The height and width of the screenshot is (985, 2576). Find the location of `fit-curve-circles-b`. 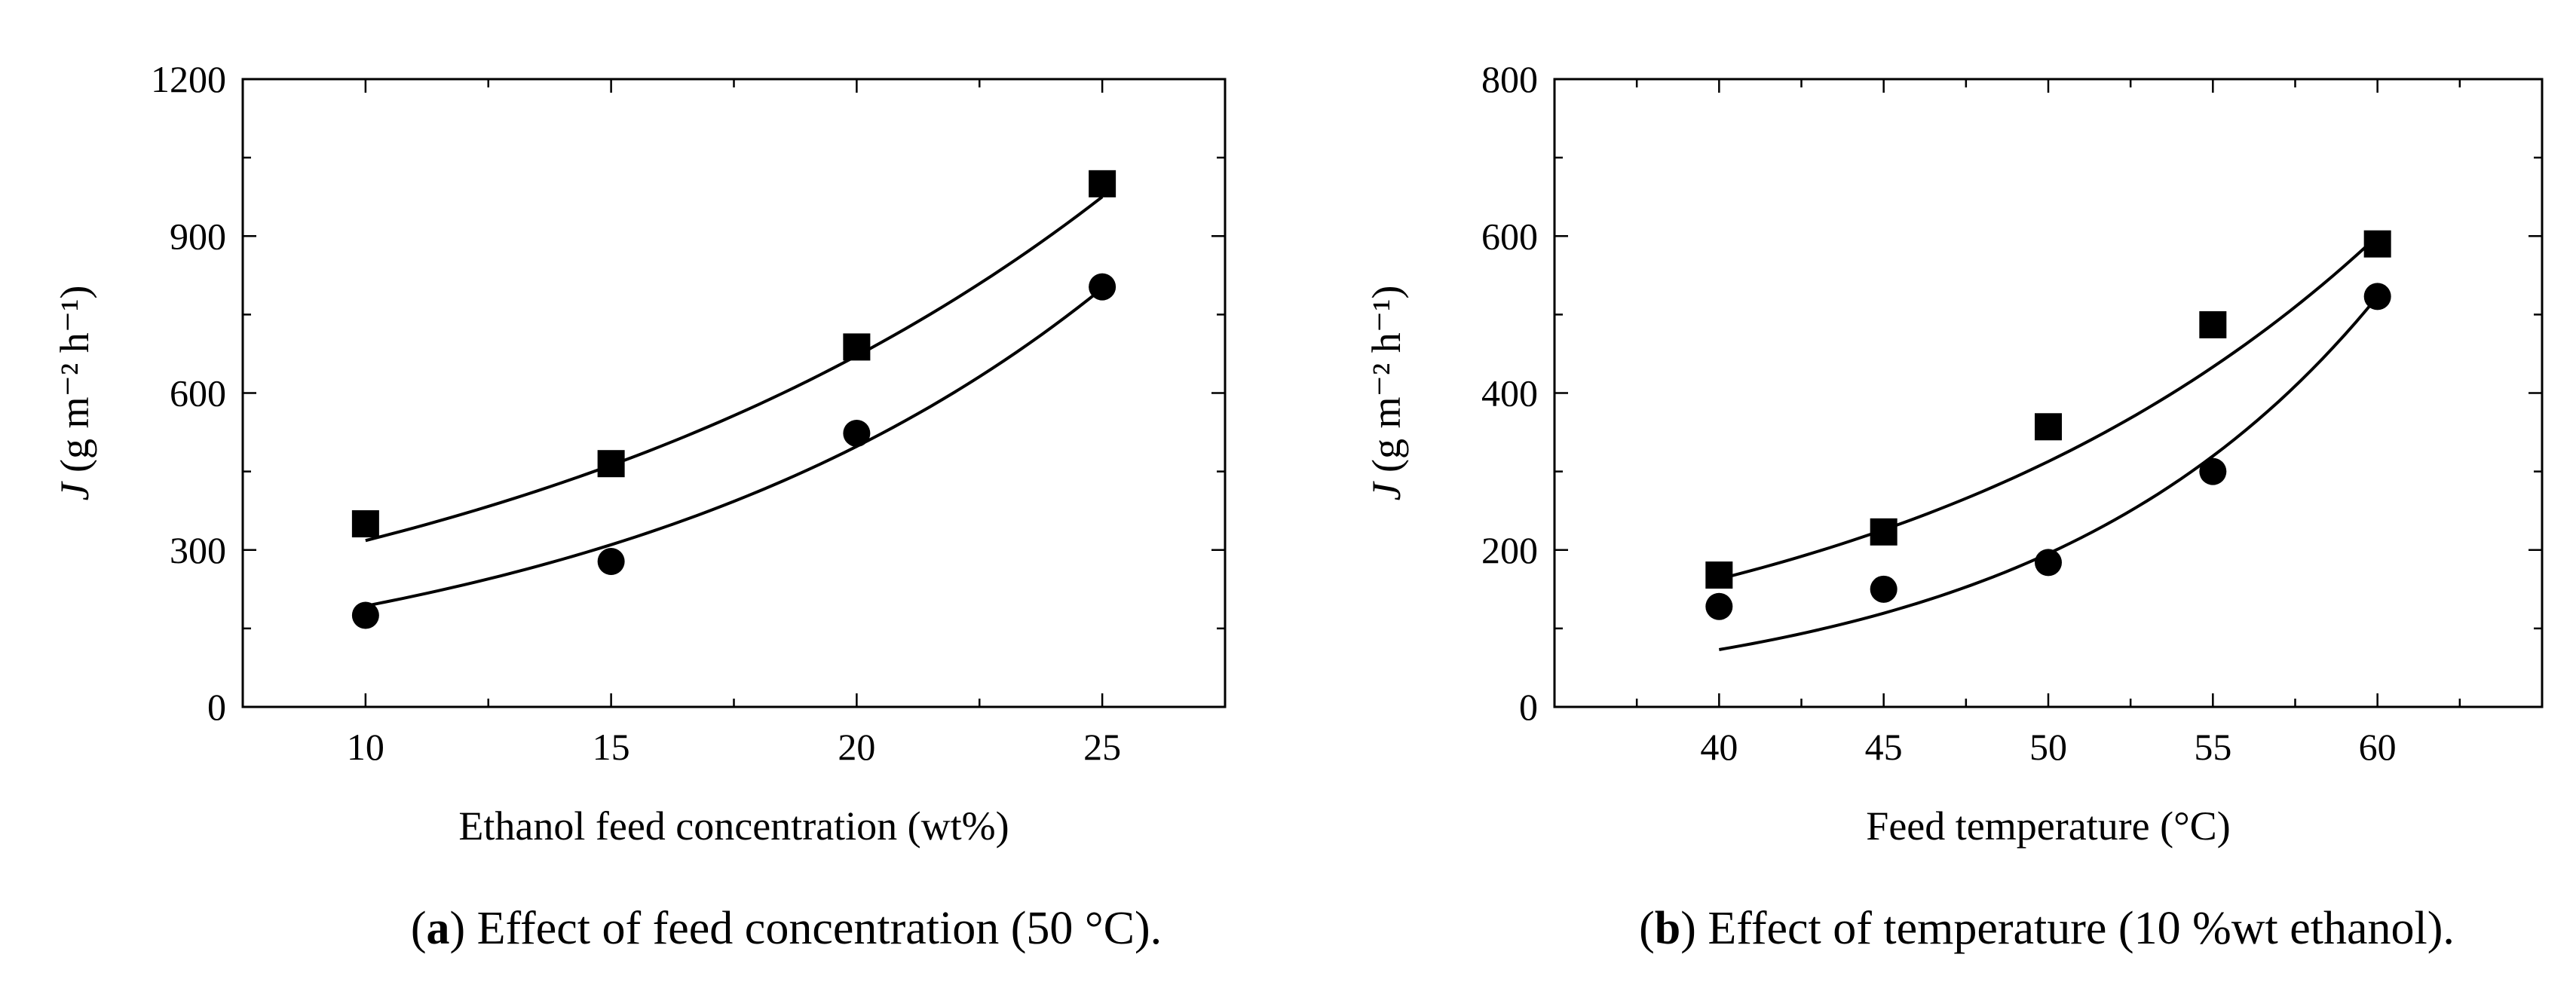

fit-curve-circles-b is located at coordinates (2048, 473).